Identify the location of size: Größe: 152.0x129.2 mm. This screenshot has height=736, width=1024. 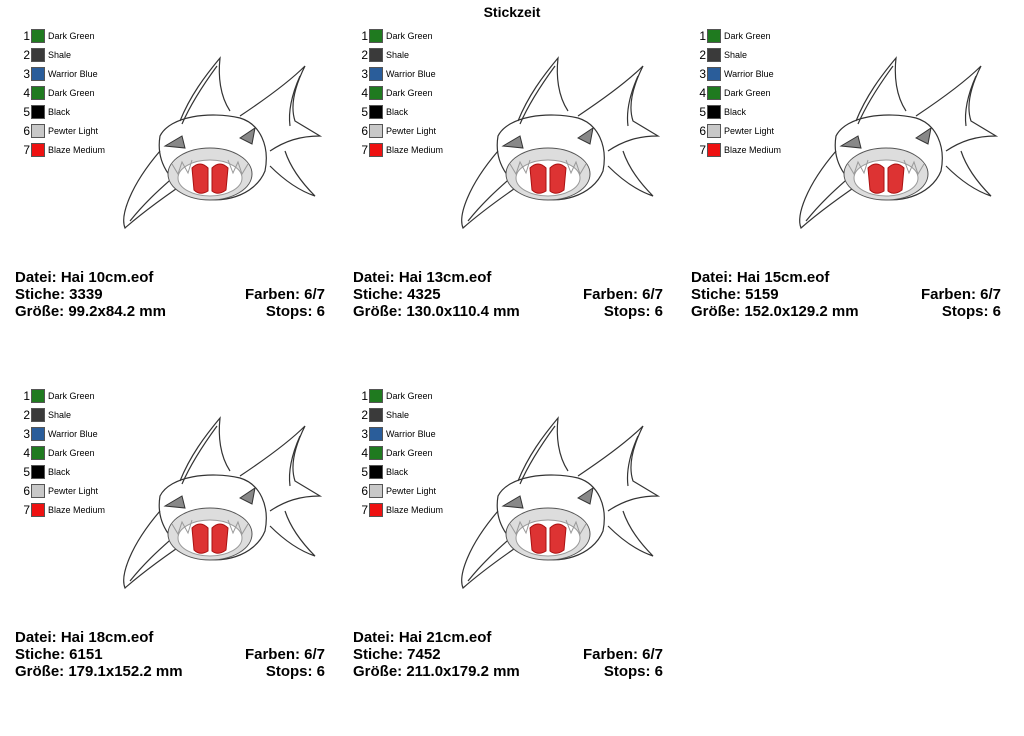
(775, 311).